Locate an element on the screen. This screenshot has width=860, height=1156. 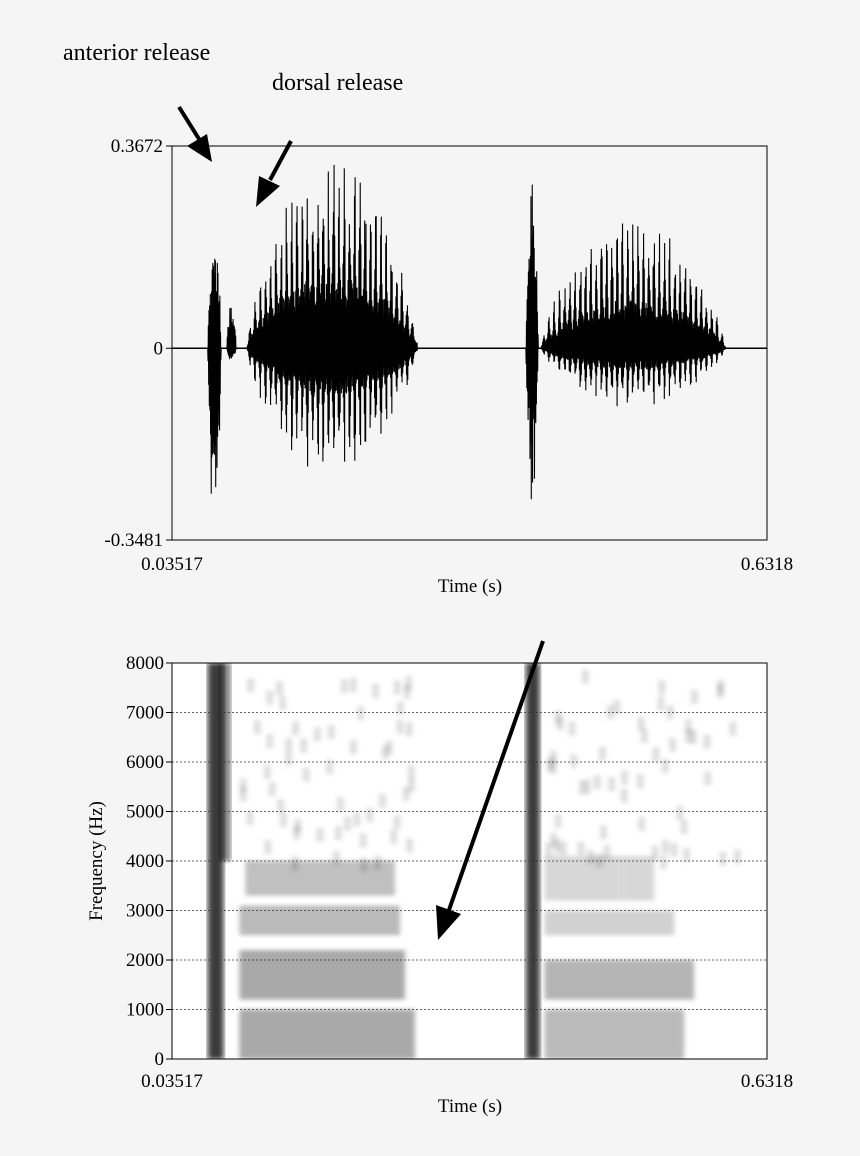
spectrogram-y-tick-label: 0 is located at coordinates (160, 1059).